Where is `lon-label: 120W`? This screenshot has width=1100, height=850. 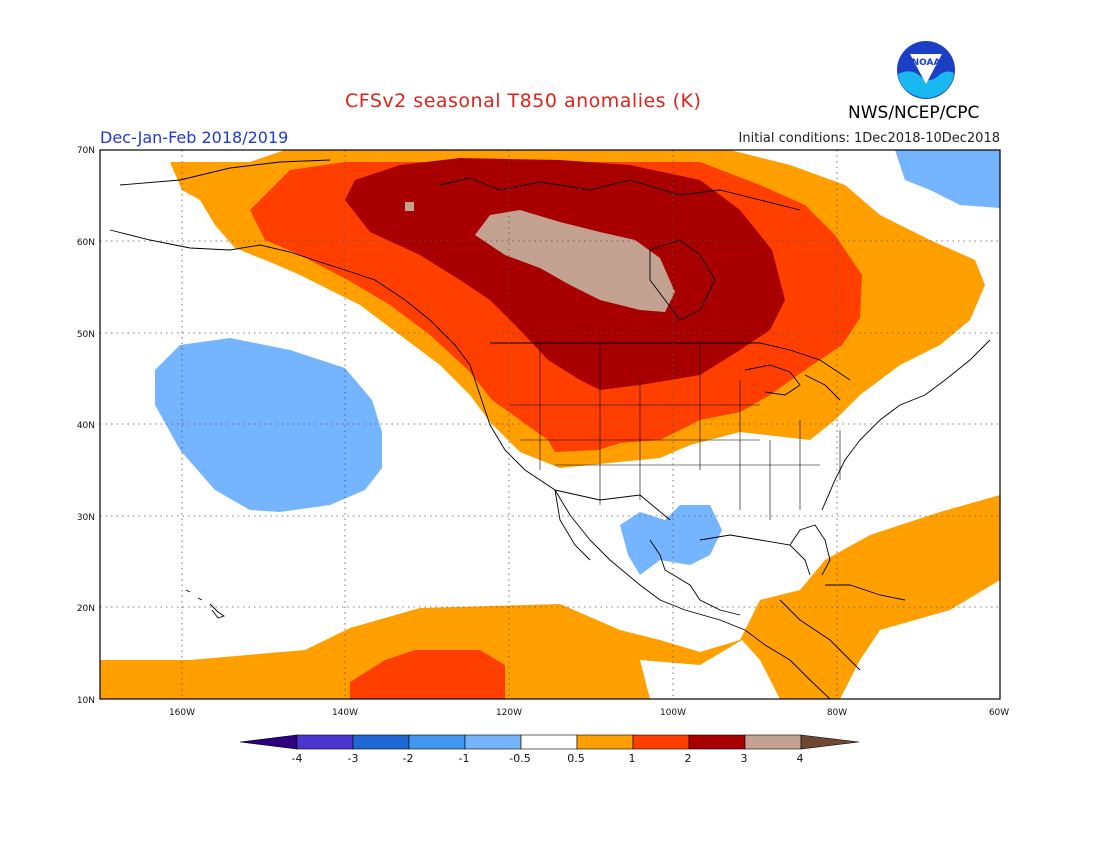
lon-label: 120W is located at coordinates (509, 713).